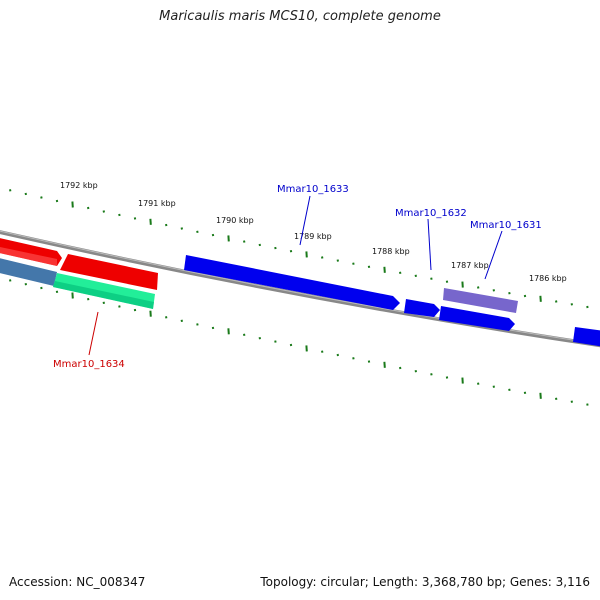 Image resolution: width=600 pixels, height=600 pixels. What do you see at coordinates (313, 189) in the screenshot?
I see `gene-label-mmar10-1633: Mmar10_1633` at bounding box center [313, 189].